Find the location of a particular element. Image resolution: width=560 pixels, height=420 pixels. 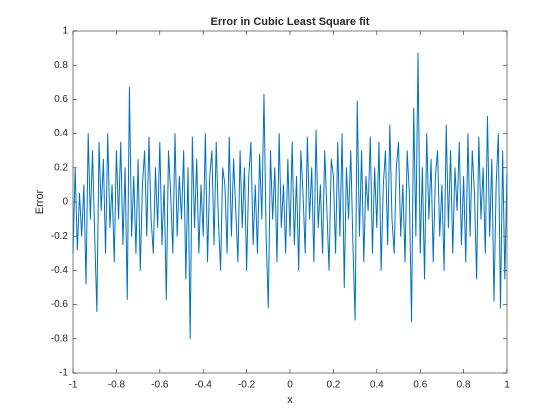

x-tick-label: -0.2 is located at coordinates (247, 385).